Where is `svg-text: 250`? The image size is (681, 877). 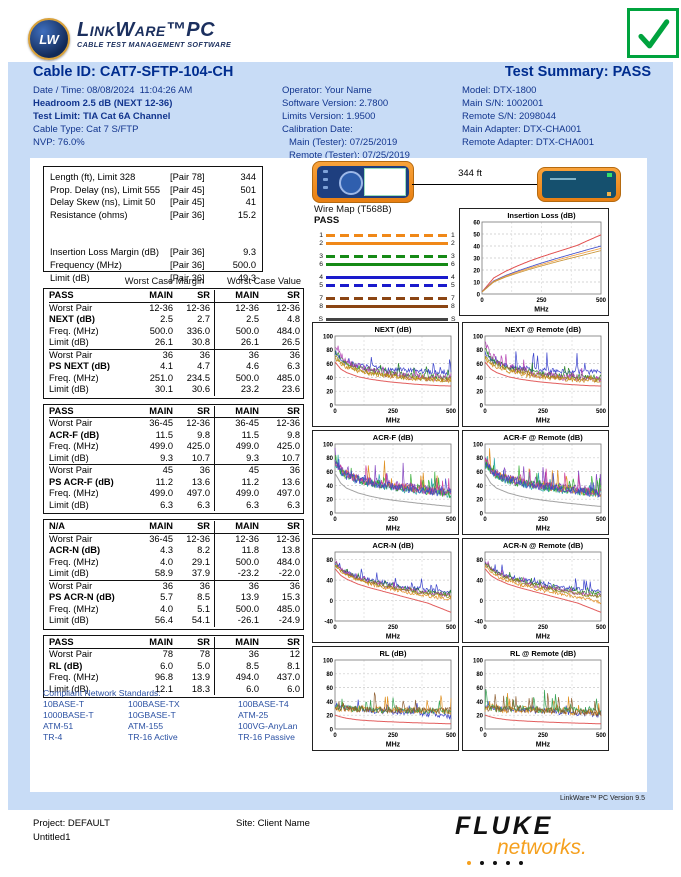
svg-text: 250 is located at coordinates (543, 736).